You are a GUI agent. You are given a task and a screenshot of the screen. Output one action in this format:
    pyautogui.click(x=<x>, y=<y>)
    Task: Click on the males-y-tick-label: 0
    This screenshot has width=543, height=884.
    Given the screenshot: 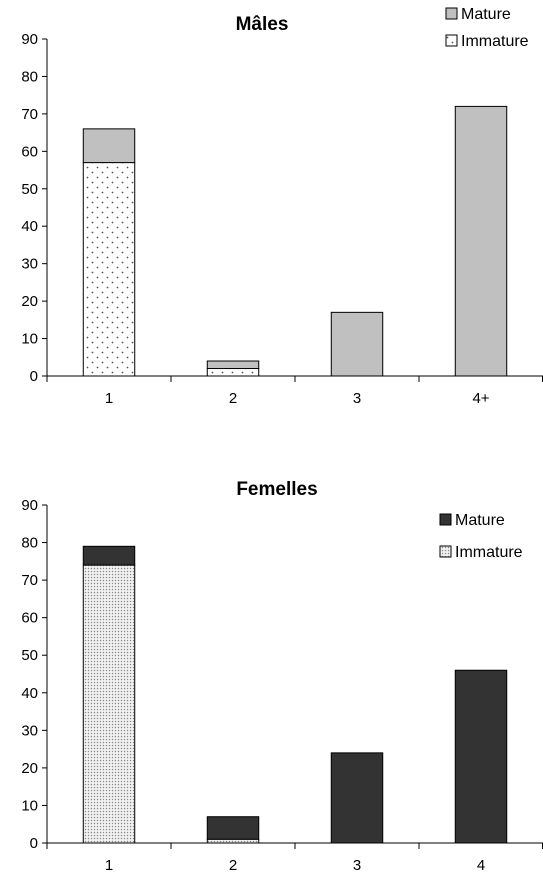 What is the action you would take?
    pyautogui.click(x=34, y=376)
    